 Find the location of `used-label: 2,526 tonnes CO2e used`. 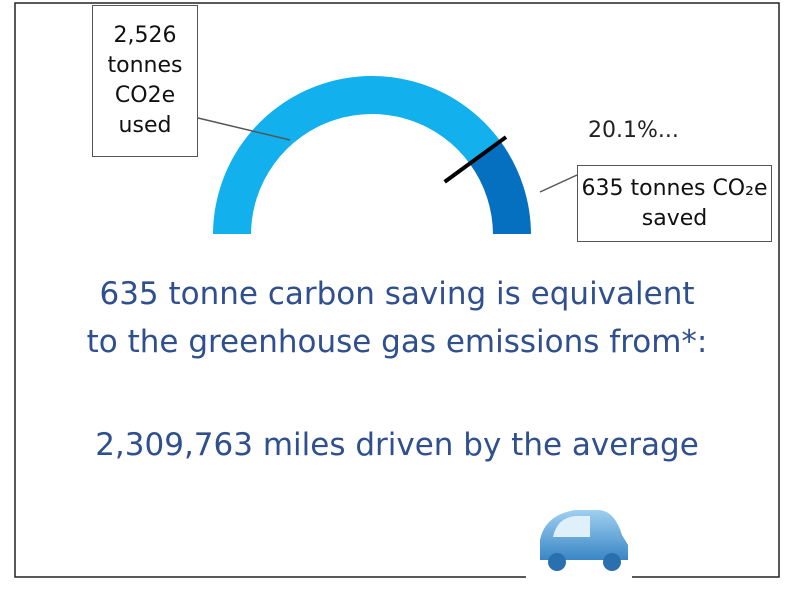

used-label: 2,526 tonnes CO2e used is located at coordinates (145, 81).